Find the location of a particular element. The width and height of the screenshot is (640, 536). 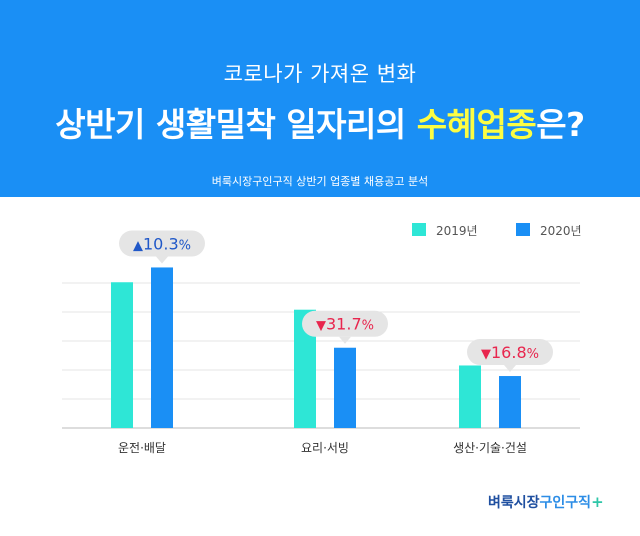

brand-logo: 벼룩시장구인구직+ is located at coordinates (546, 502).